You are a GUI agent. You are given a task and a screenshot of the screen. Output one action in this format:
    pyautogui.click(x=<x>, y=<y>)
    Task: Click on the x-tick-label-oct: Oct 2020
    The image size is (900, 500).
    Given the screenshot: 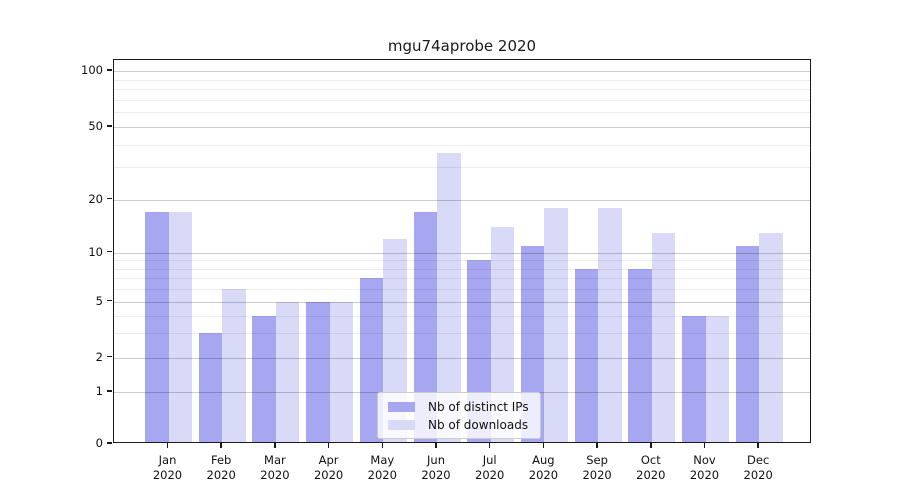 What is the action you would take?
    pyautogui.click(x=651, y=467)
    